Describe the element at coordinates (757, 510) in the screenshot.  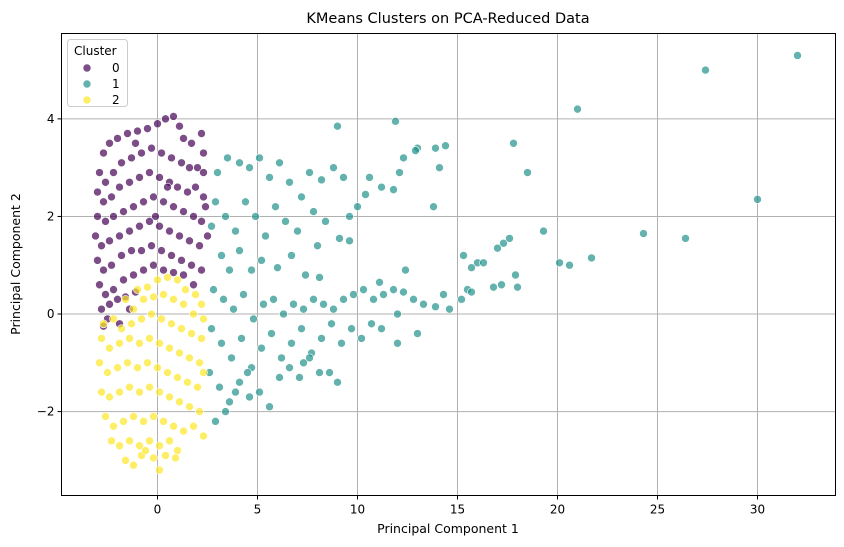
I see `x-tick-label: 30` at that location.